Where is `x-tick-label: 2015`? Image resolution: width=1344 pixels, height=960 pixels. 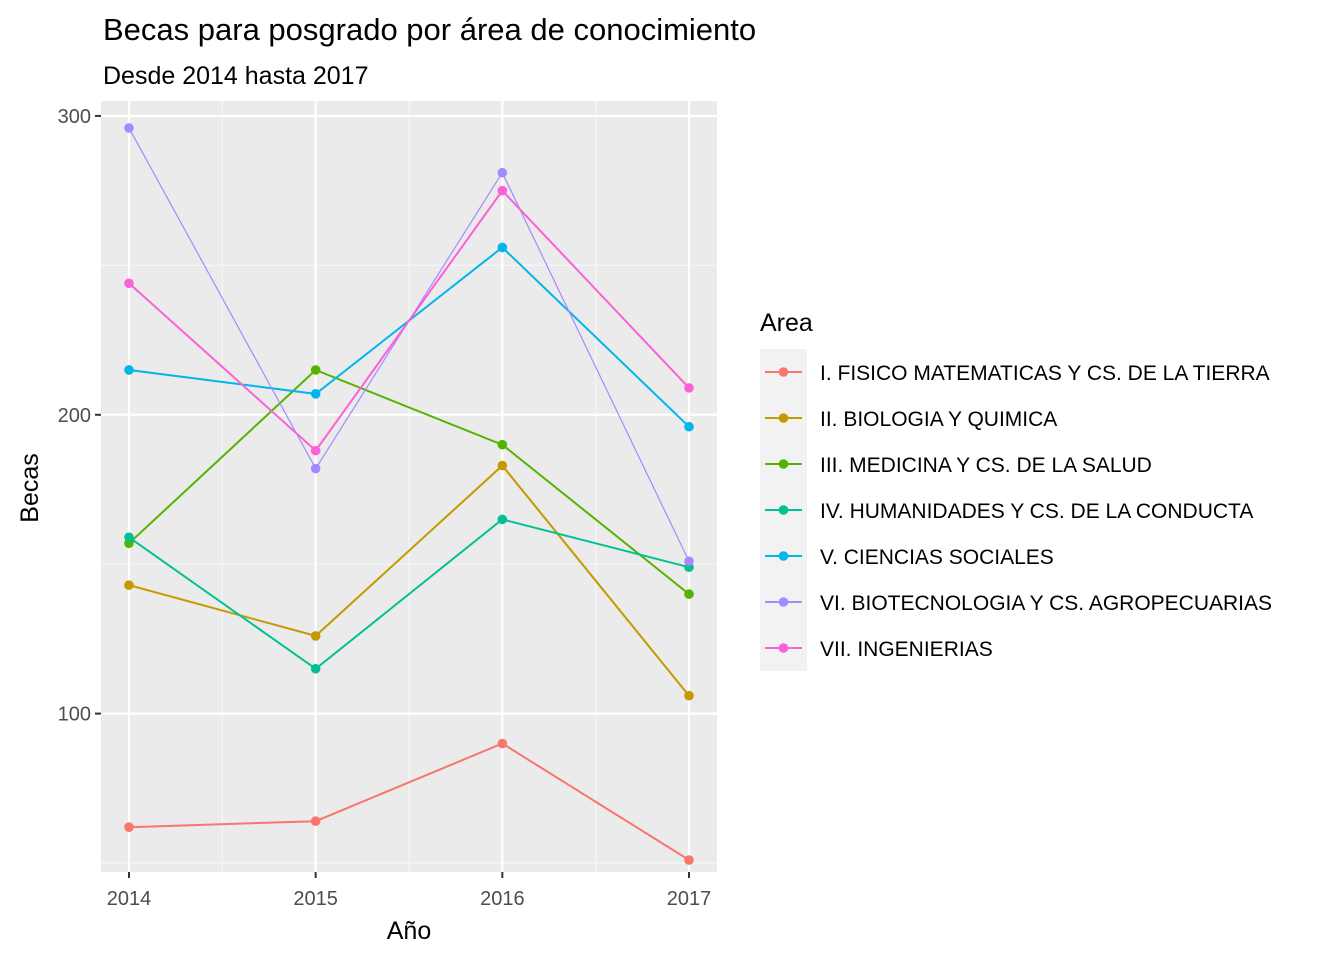
x-tick-label: 2015 is located at coordinates (315, 899).